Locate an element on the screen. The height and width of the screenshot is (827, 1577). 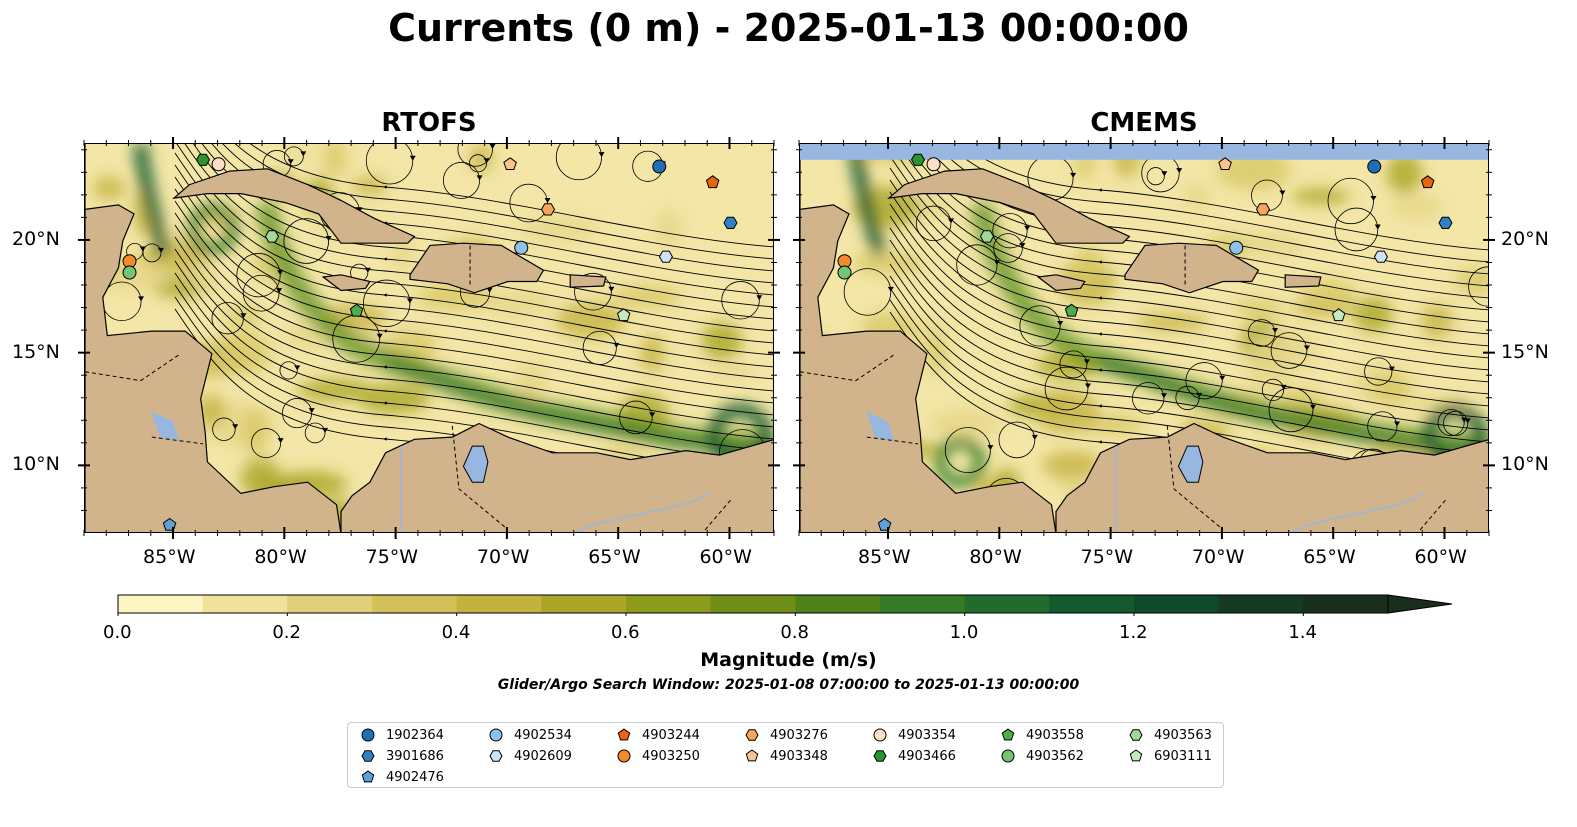
legend-item-4903562: 4903562 is located at coordinates (1042, 756).